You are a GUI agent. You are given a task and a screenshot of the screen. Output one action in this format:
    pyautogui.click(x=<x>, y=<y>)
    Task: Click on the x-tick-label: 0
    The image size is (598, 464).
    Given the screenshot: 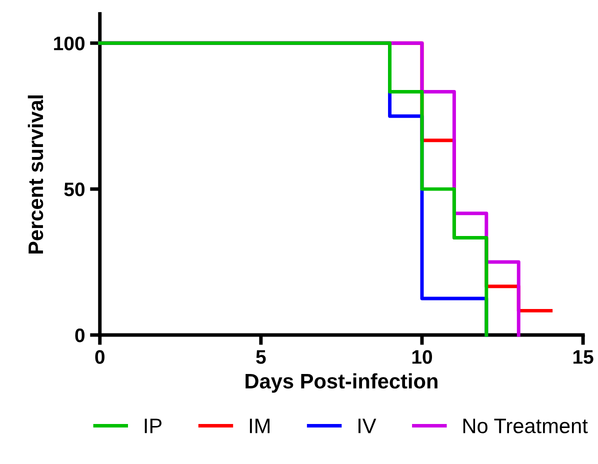 What is the action you would take?
    pyautogui.click(x=99, y=357)
    